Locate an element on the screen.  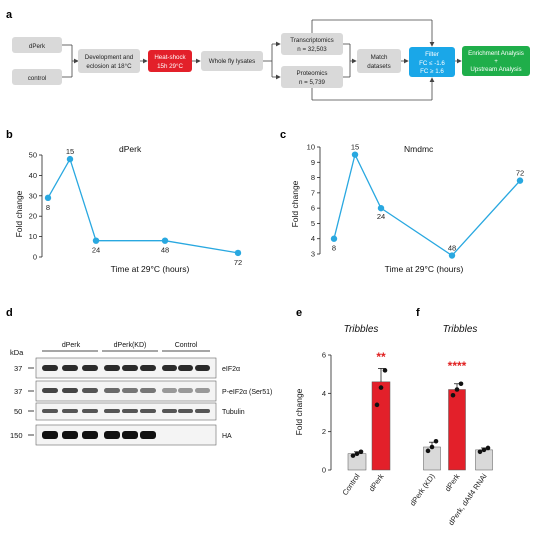
chart-b-point-label: 72 is located at coordinates (238, 262).